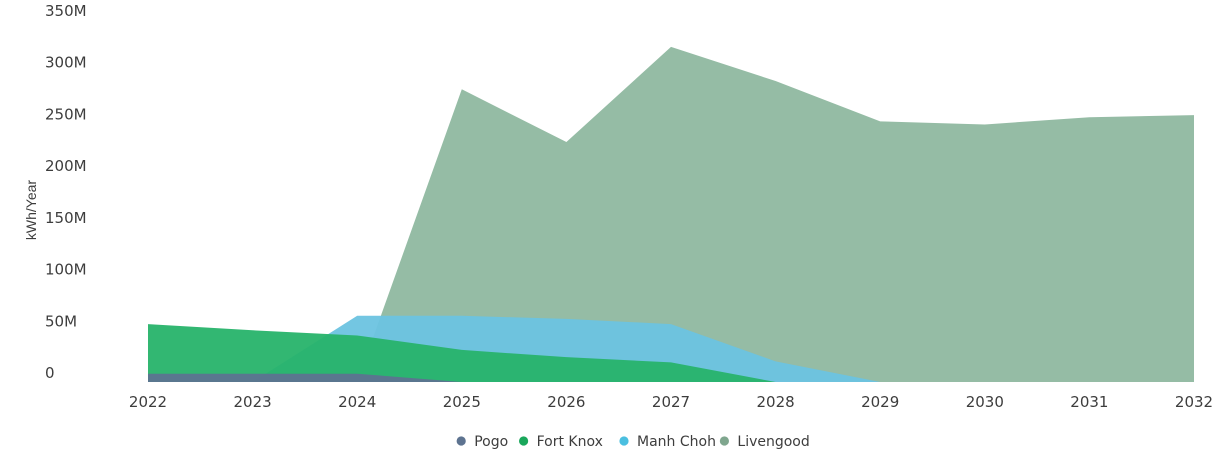  Describe the element at coordinates (148, 402) in the screenshot. I see `x-tick-label: 2022` at that location.